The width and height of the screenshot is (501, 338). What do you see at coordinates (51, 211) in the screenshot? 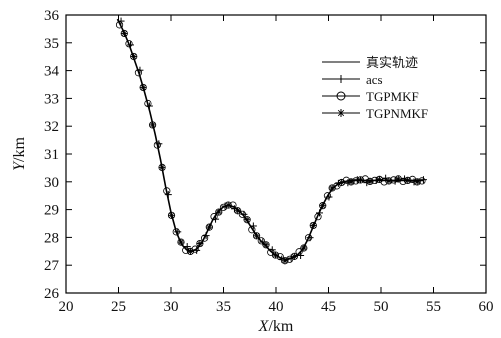
I see `y-tick-label: 29` at bounding box center [51, 211].